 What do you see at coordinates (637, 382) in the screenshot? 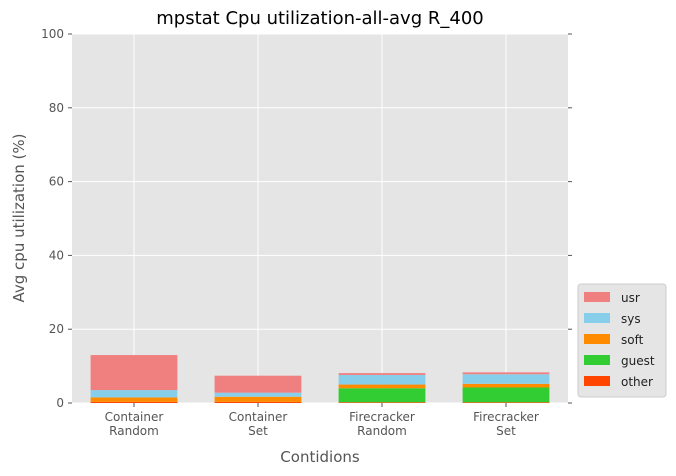
I see `legend-label-other: other` at bounding box center [637, 382].